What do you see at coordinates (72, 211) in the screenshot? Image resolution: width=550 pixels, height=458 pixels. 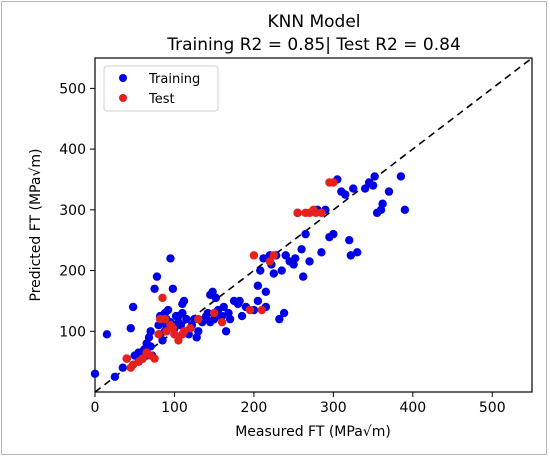 I see `y-tick-label: 300` at bounding box center [72, 211].